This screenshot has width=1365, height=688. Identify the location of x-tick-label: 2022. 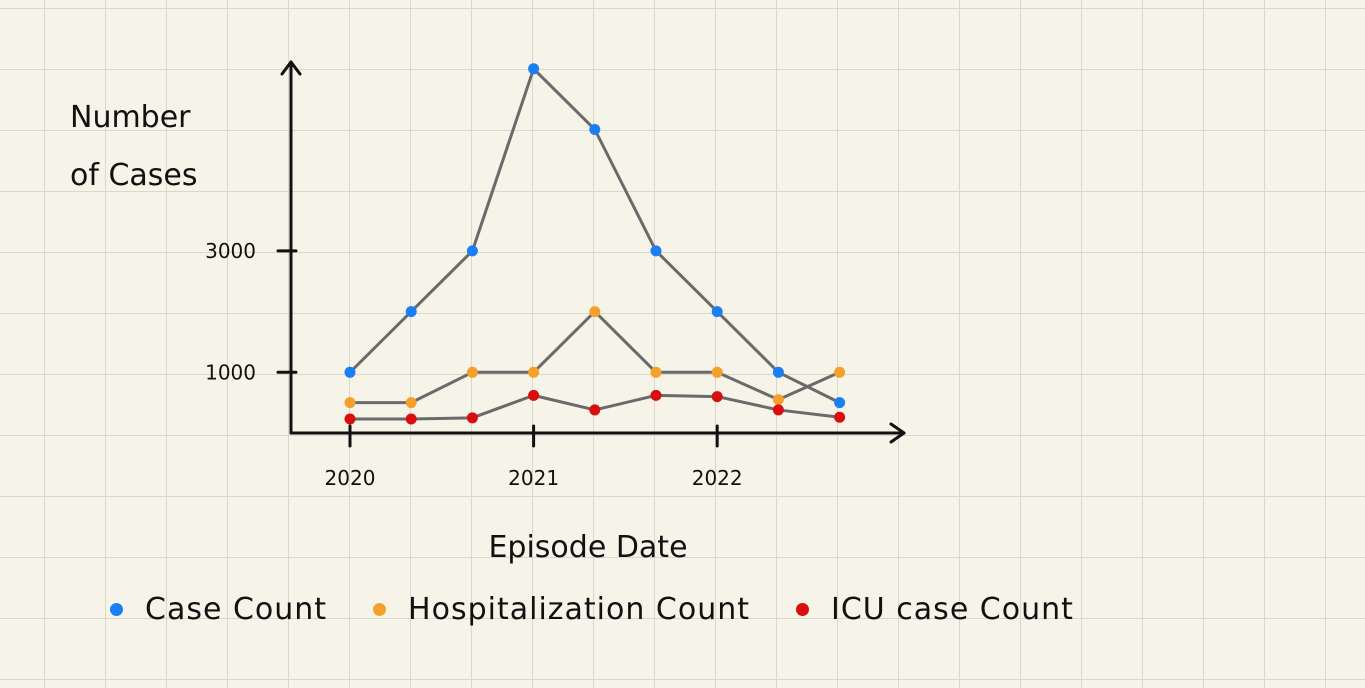
(717, 478).